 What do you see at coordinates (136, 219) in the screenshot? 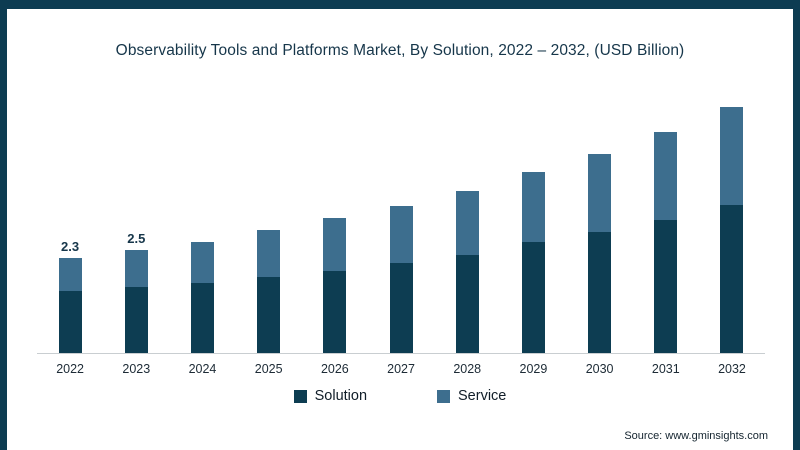
I see `bar-column: 2.5` at bounding box center [136, 219].